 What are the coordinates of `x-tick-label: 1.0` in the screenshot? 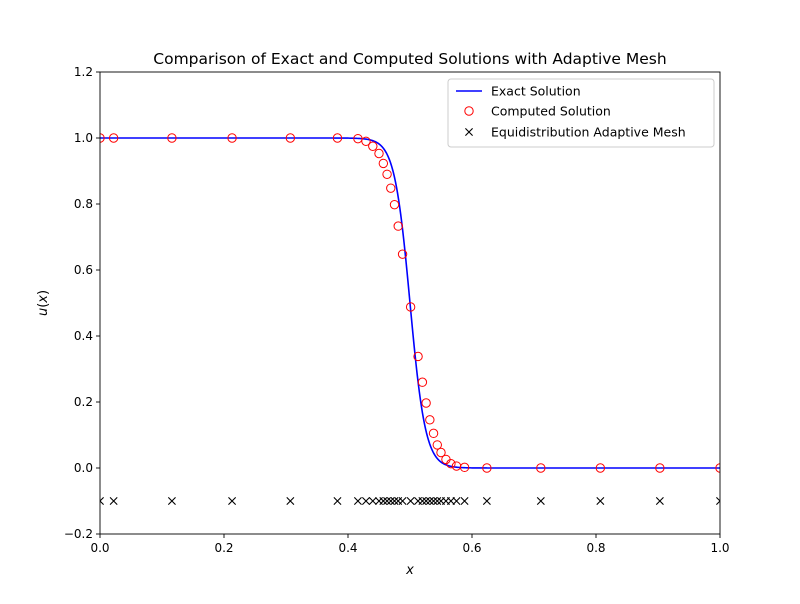 It's located at (719, 548).